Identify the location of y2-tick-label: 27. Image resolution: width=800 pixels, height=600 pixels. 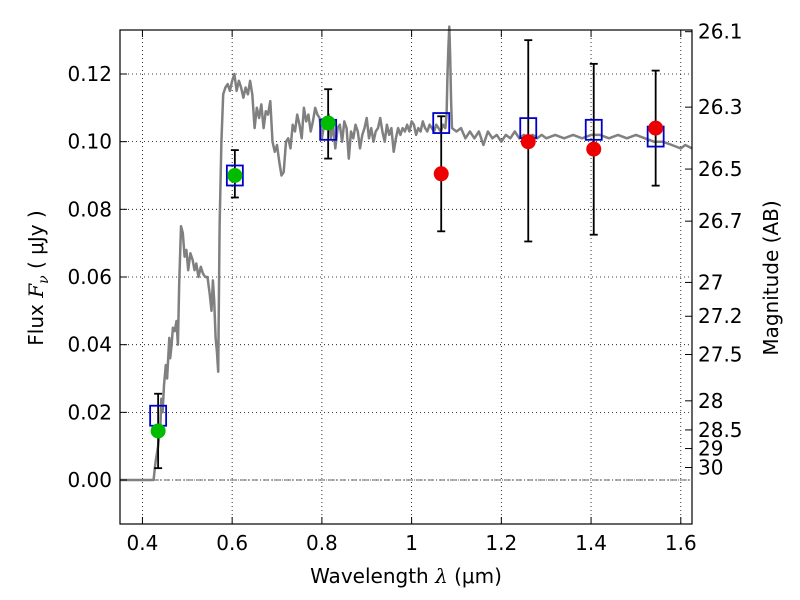
(710, 282).